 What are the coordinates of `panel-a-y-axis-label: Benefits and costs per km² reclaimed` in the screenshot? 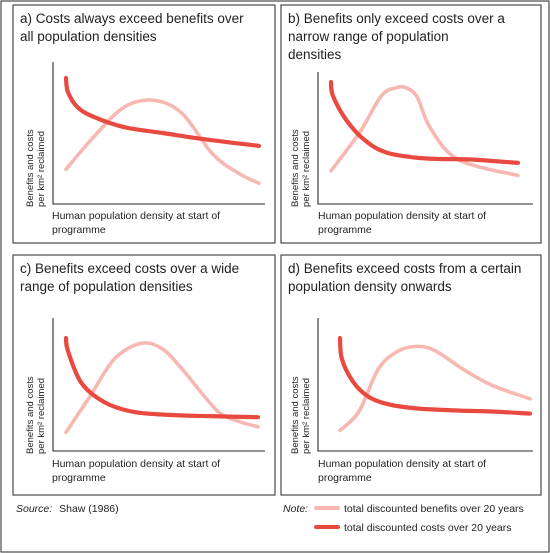 It's located at (36, 167).